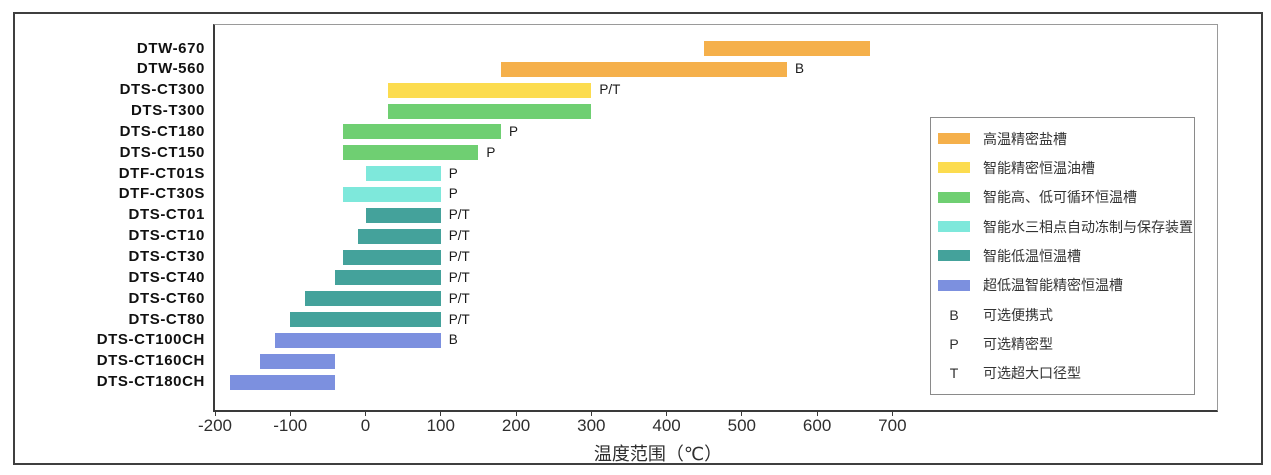 The image size is (1271, 475). I want to click on bar-dts-ct300, so click(490, 90).